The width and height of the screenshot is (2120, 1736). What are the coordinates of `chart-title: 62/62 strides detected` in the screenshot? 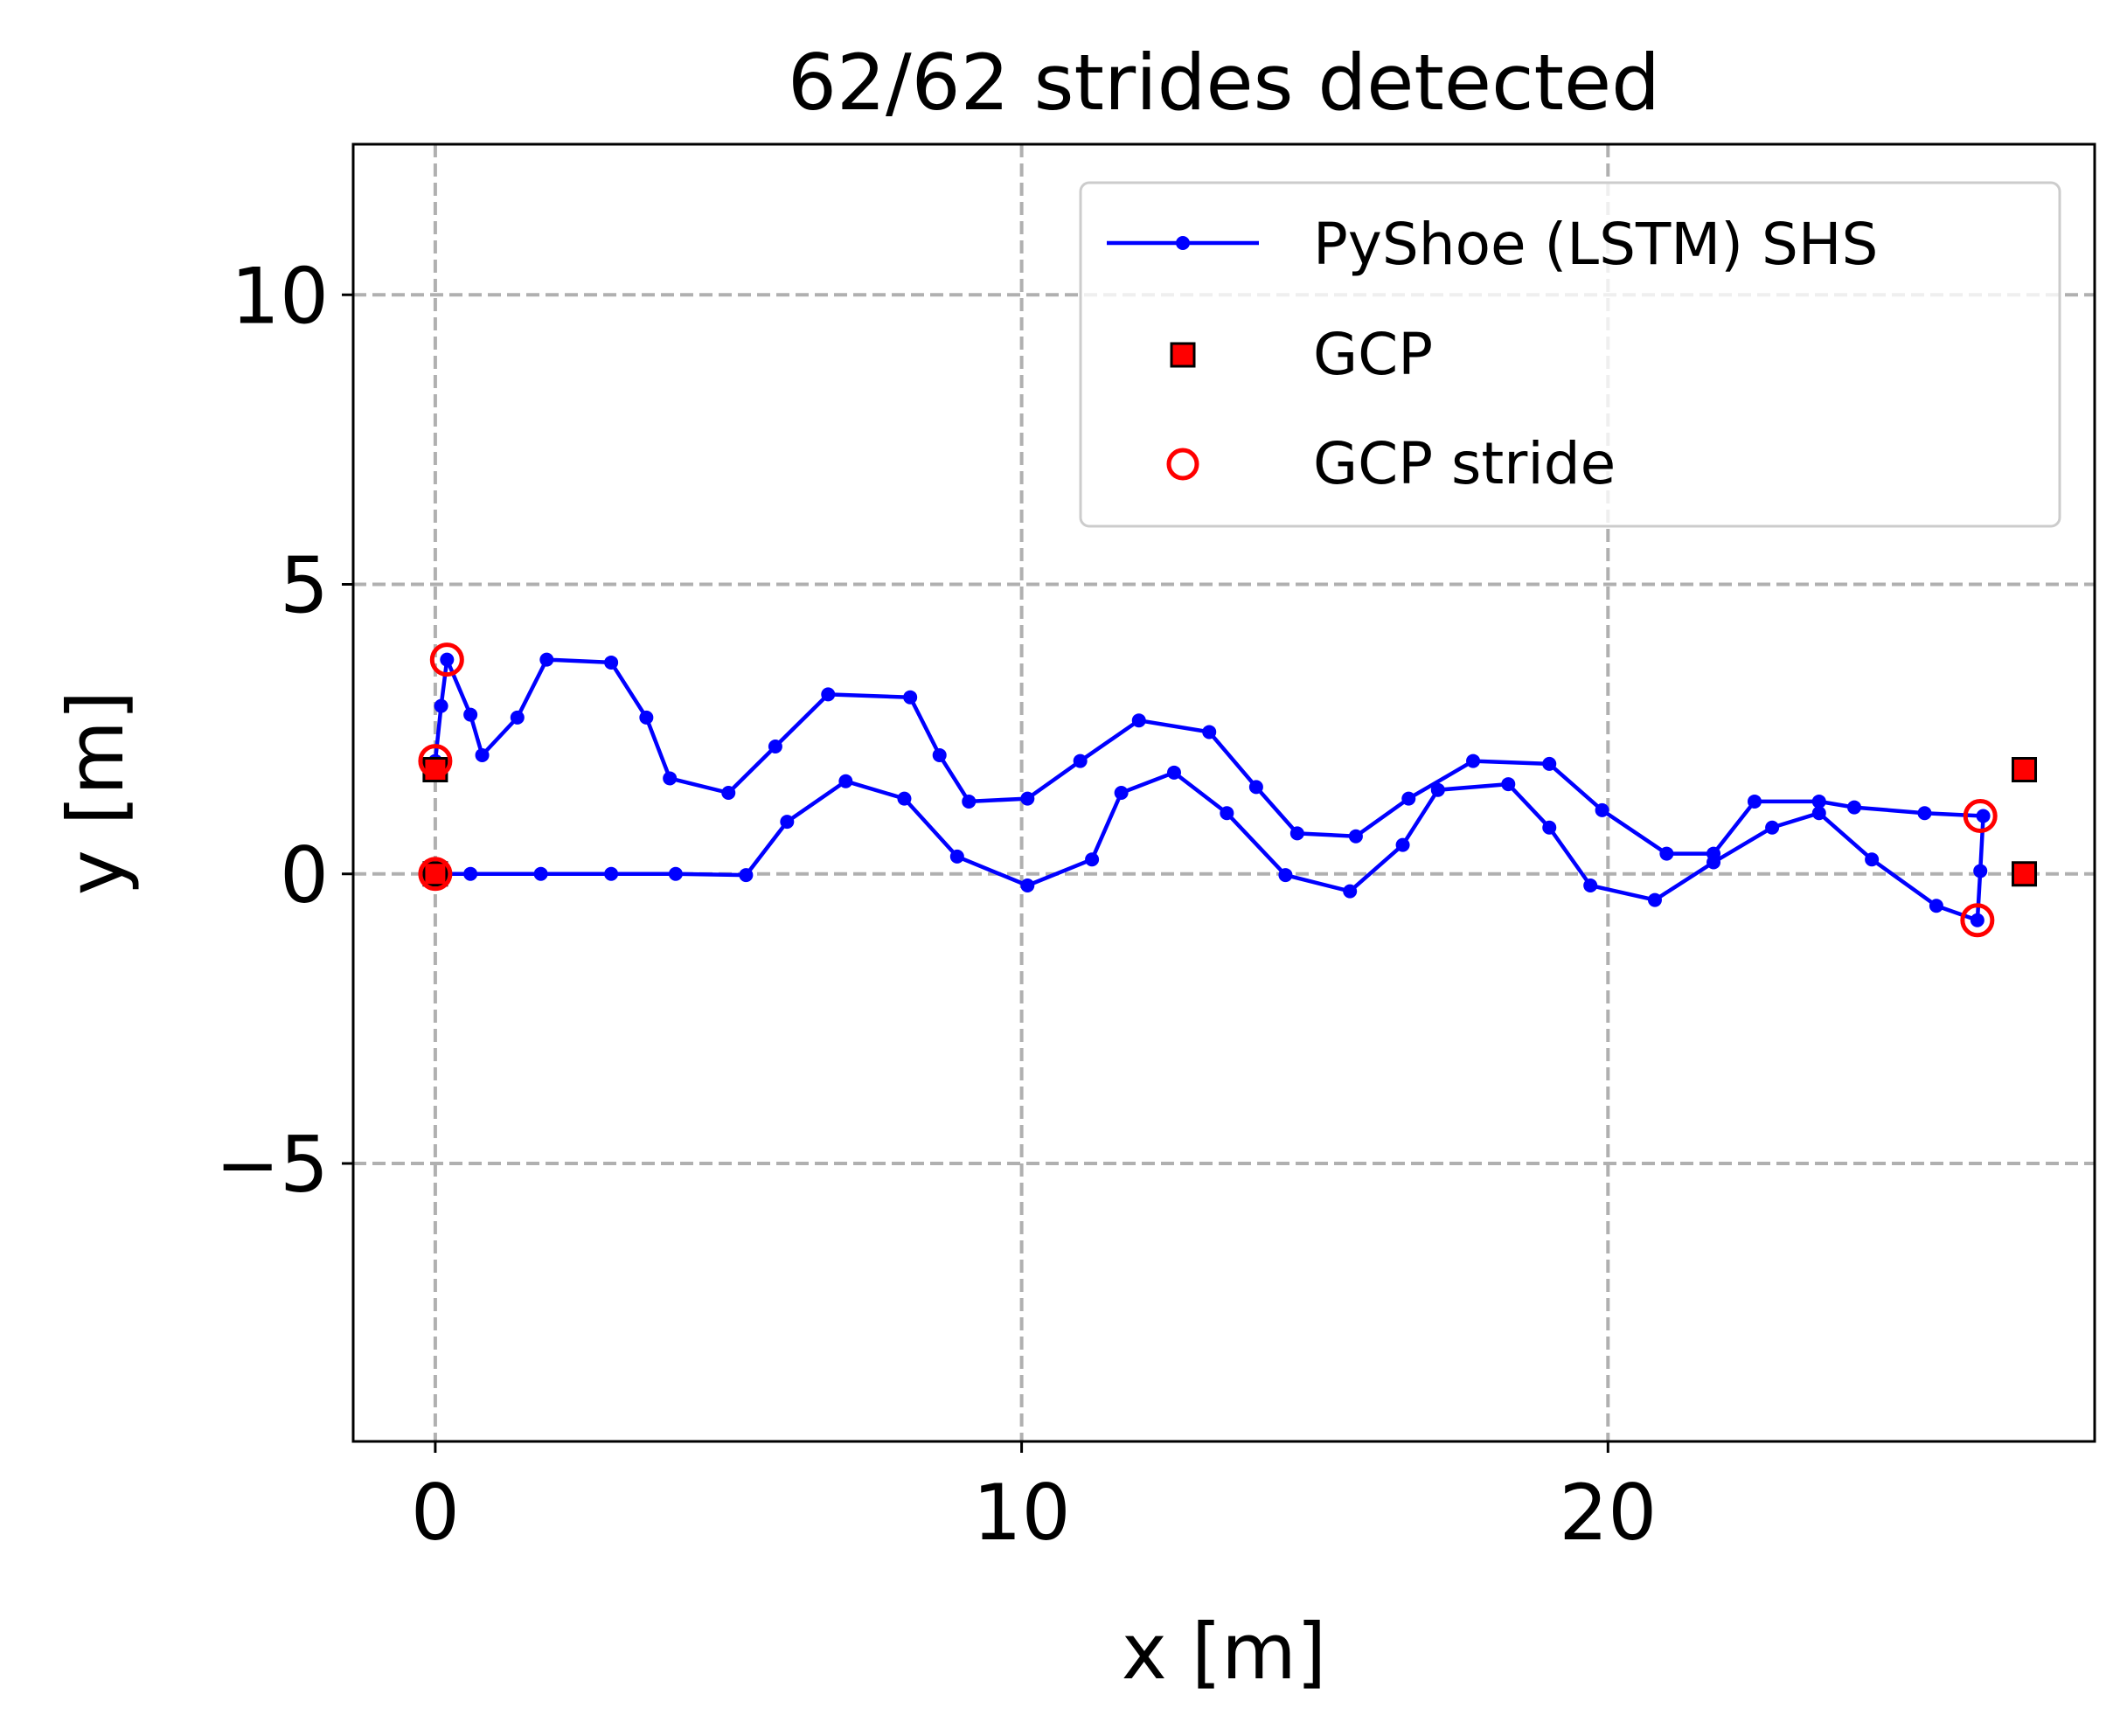 It's located at (1224, 83).